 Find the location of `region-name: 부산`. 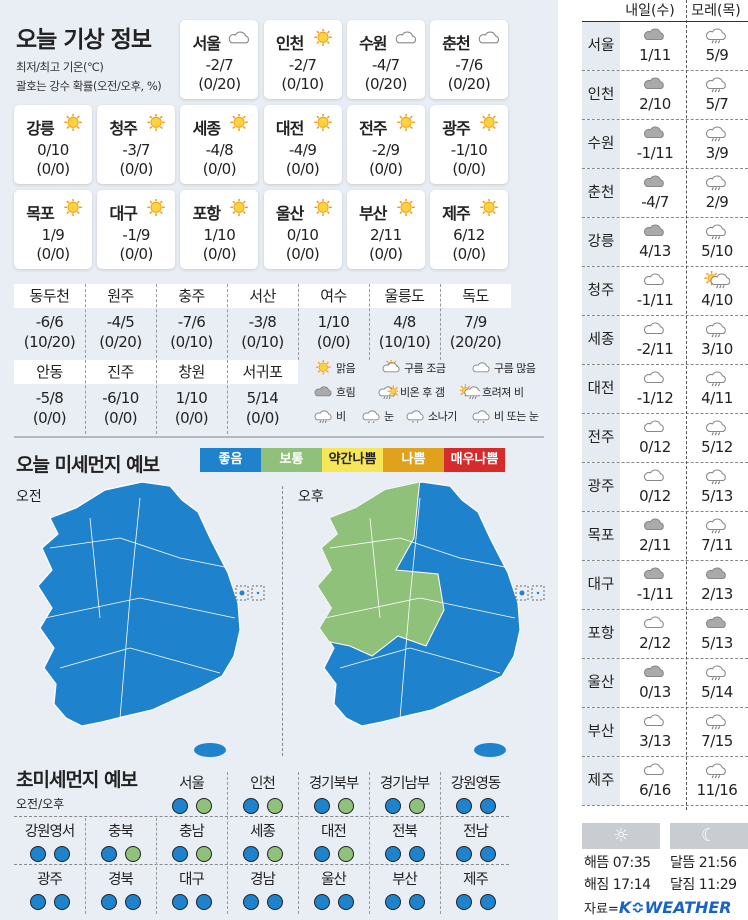

region-name: 부산 is located at coordinates (405, 880).